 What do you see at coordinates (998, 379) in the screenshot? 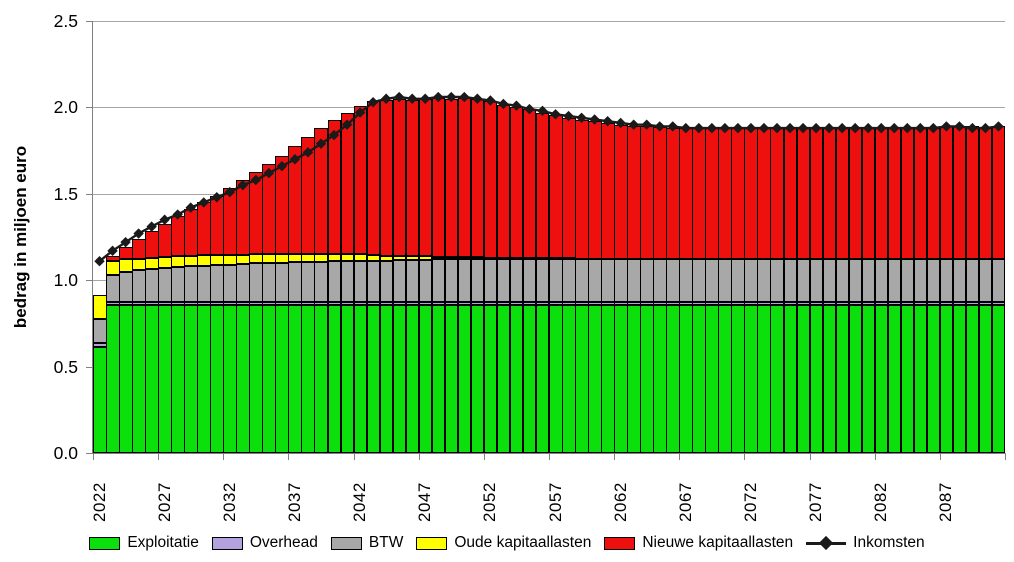
I see `bar-segment-exploitatie` at bounding box center [998, 379].